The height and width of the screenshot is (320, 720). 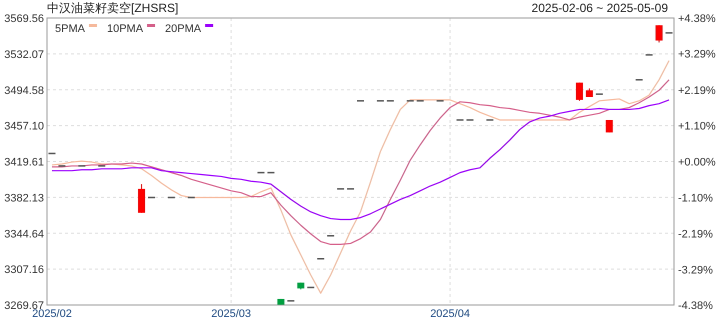 I want to click on x-tick-label: 2025/04, so click(x=450, y=314).